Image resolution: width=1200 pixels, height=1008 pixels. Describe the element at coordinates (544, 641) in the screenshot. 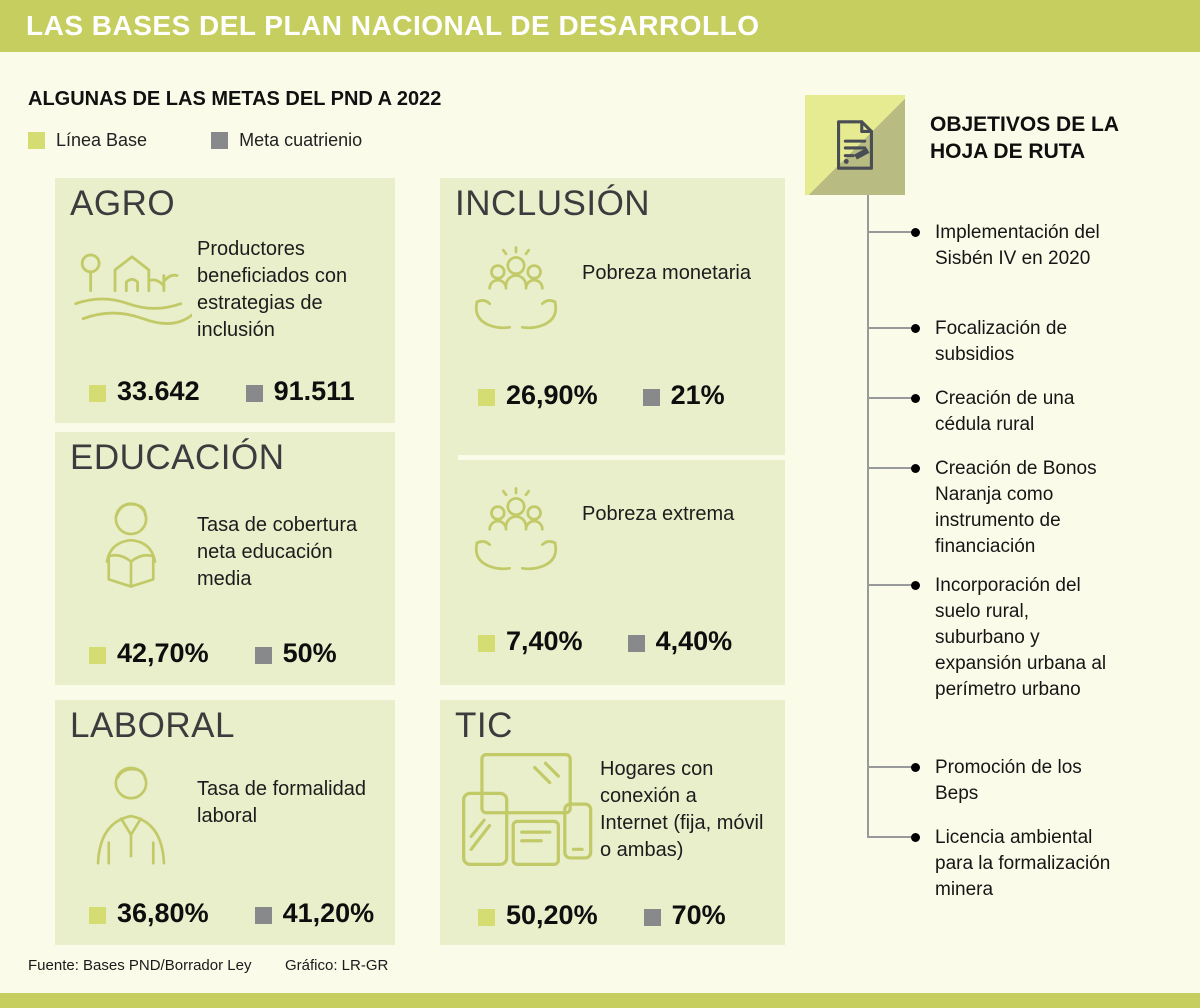

I see `base-number: 7,40%` at that location.